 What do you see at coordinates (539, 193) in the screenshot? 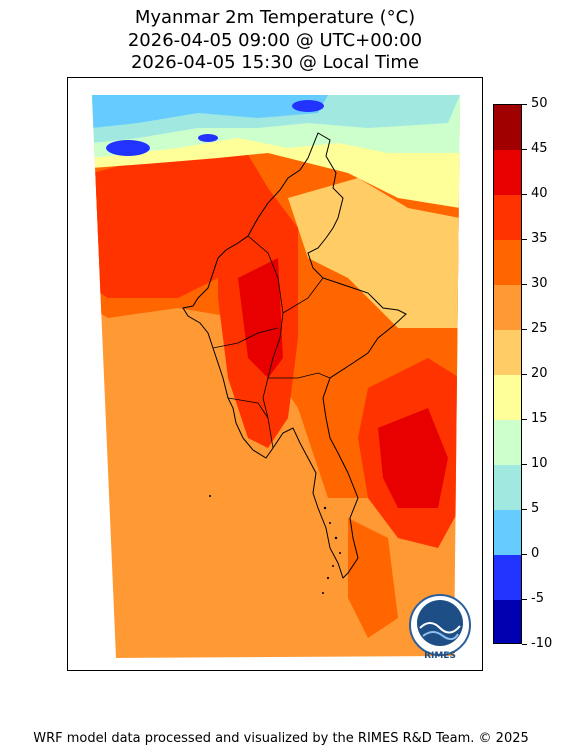
I see `colorbar-tick-label: 40` at bounding box center [539, 193].